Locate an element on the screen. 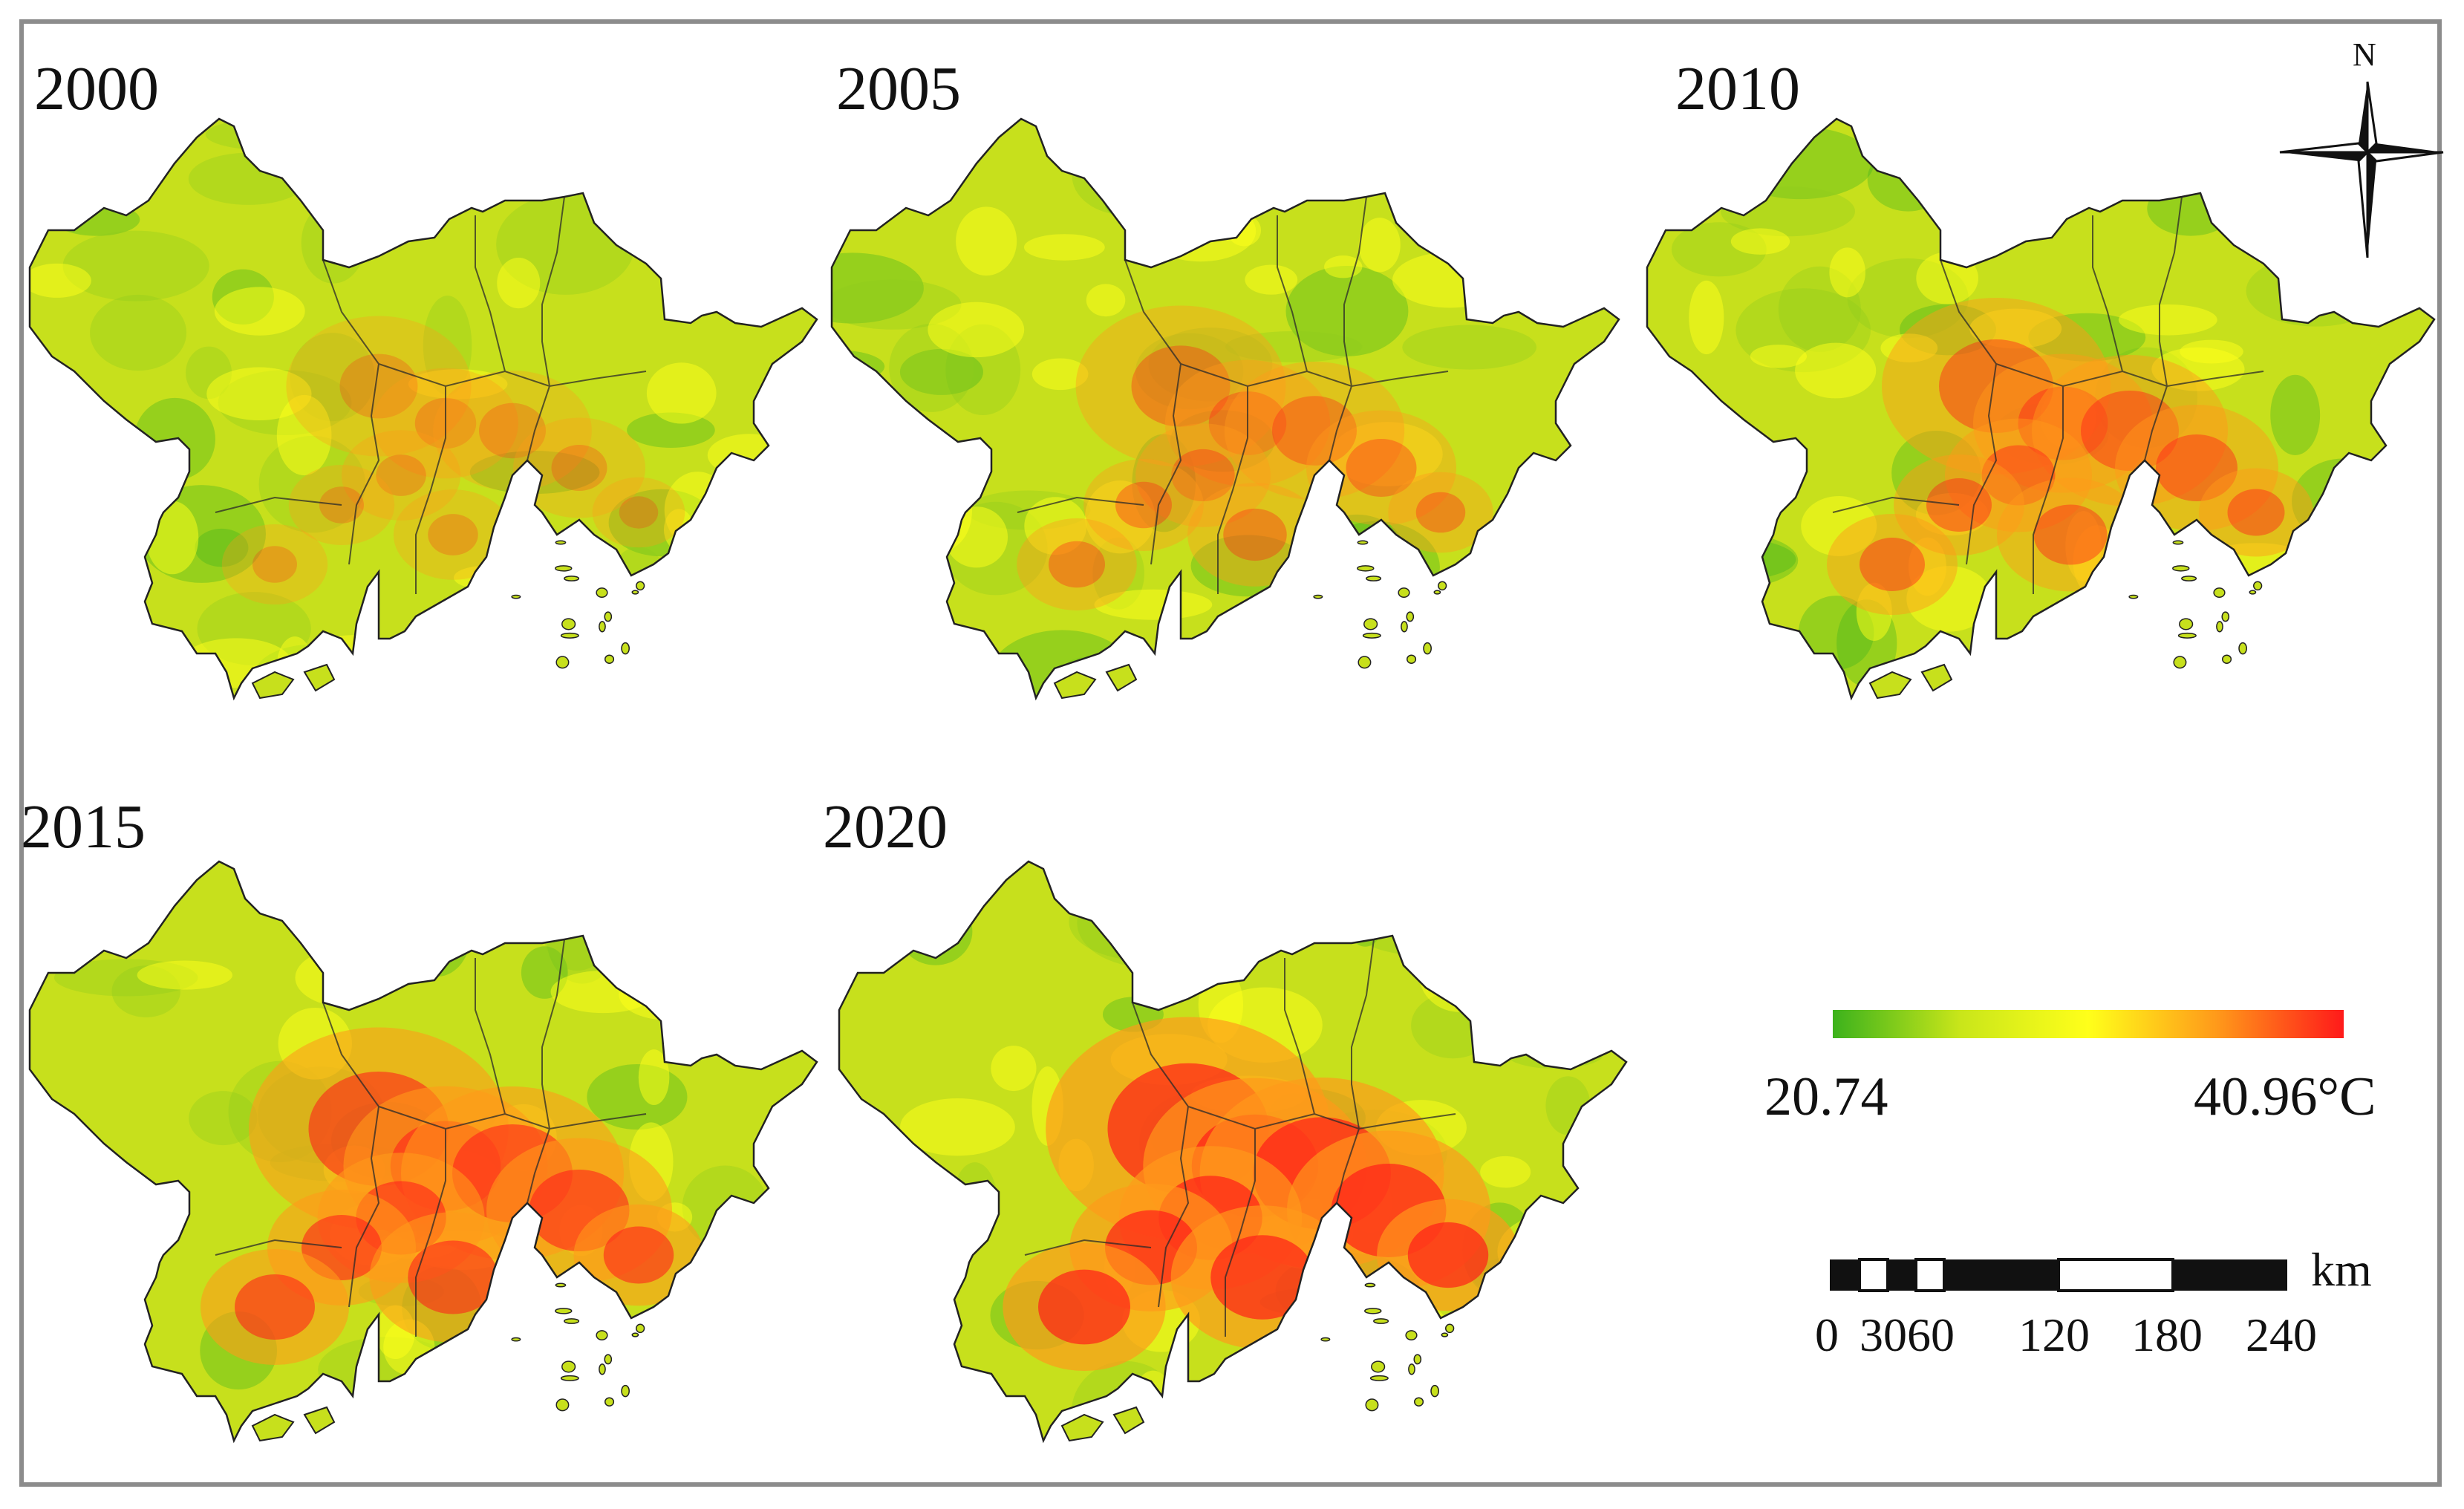 This screenshot has height=1509, width=2464. scale-tick-label: 3060 is located at coordinates (1908, 1334).